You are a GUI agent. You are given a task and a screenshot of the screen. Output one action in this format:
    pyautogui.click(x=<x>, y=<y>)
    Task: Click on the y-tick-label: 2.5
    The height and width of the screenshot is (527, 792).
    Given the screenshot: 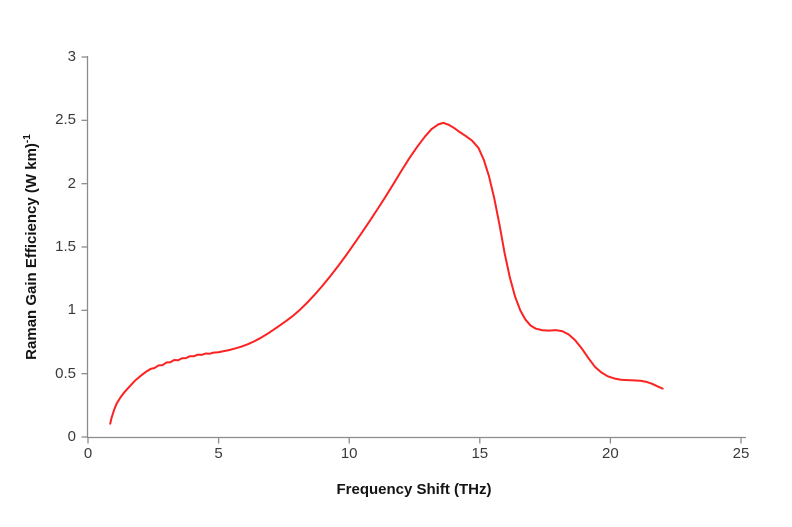 What is the action you would take?
    pyautogui.click(x=65, y=120)
    